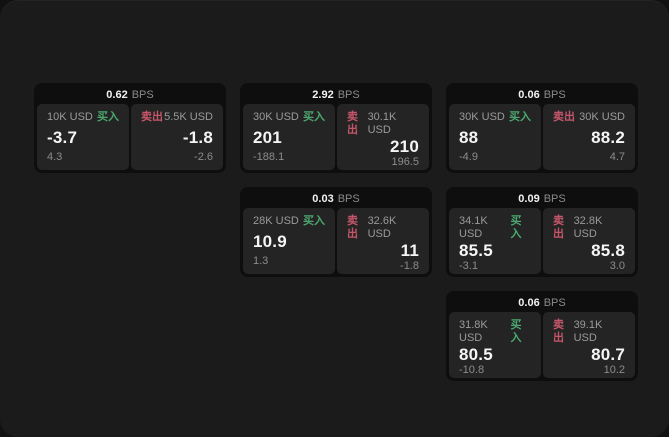  Describe the element at coordinates (336, 199) in the screenshot. I see `spread-header: 0.03 BPS` at that location.